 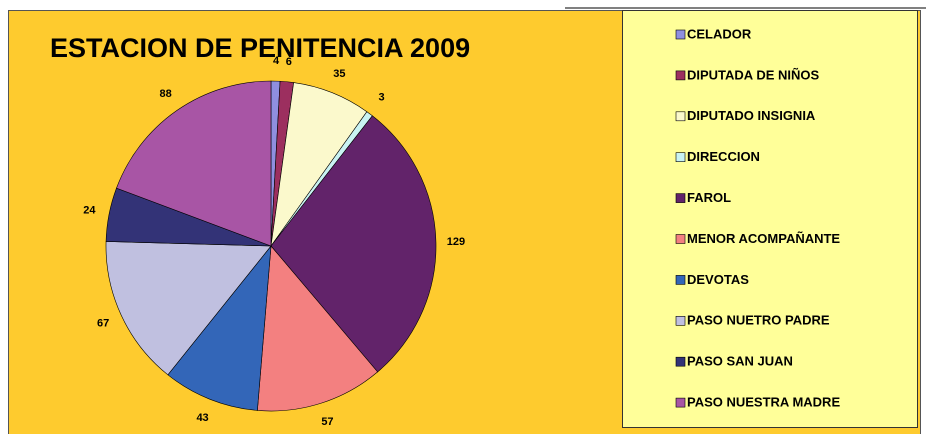 I want to click on legend-label: FAROL, so click(x=709, y=197).